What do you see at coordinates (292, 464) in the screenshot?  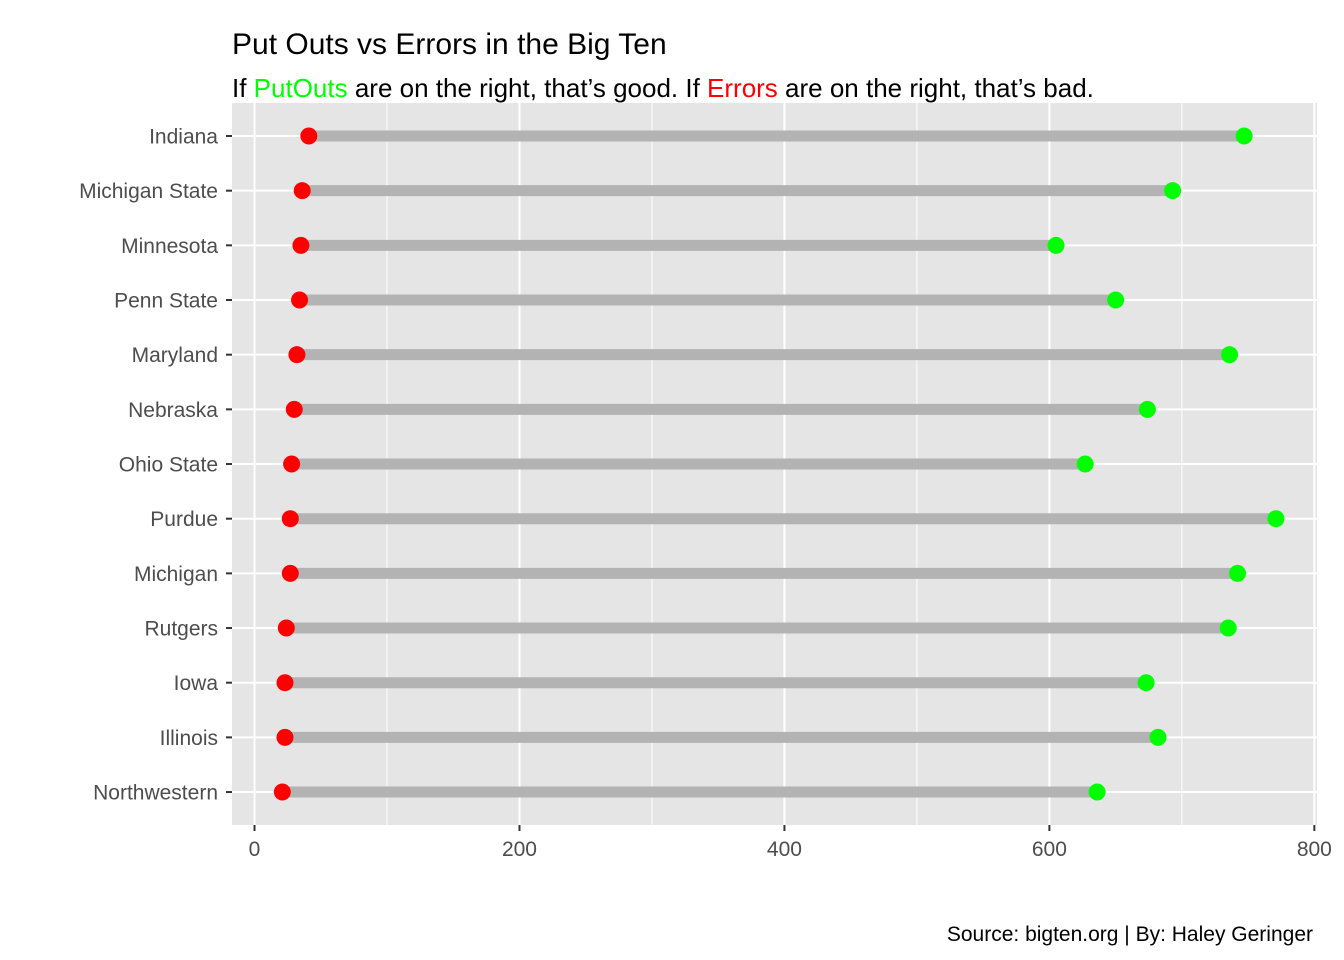 I see `errors-point-ohio-state` at bounding box center [292, 464].